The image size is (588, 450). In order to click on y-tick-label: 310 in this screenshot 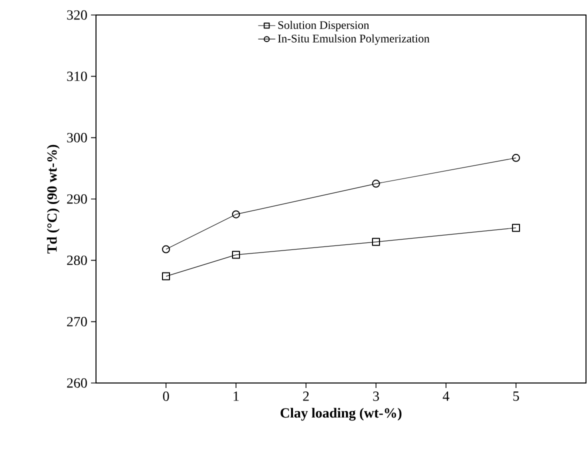, I will do `click(77, 77)`.